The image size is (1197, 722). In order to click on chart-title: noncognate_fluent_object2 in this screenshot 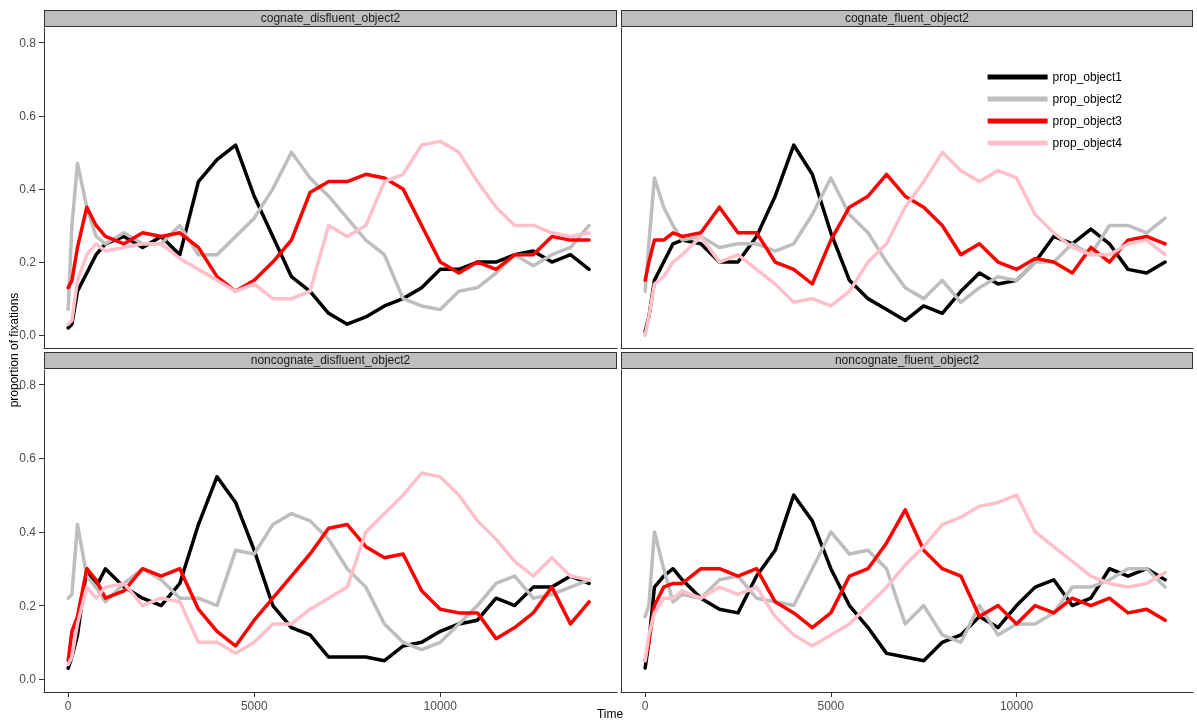, I will do `click(907, 360)`.